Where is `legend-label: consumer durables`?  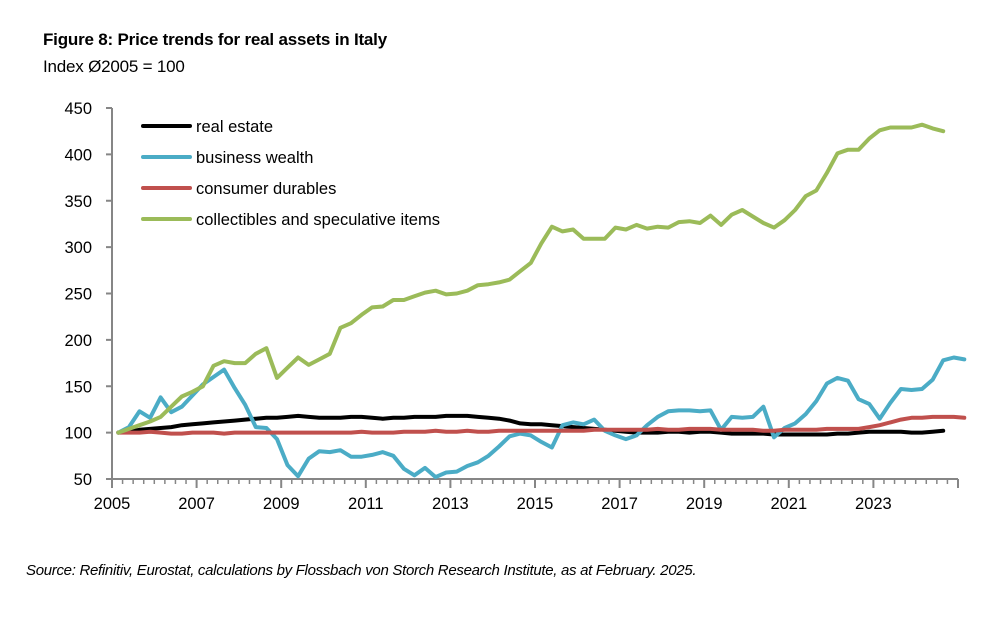
legend-label: consumer durables is located at coordinates (266, 189).